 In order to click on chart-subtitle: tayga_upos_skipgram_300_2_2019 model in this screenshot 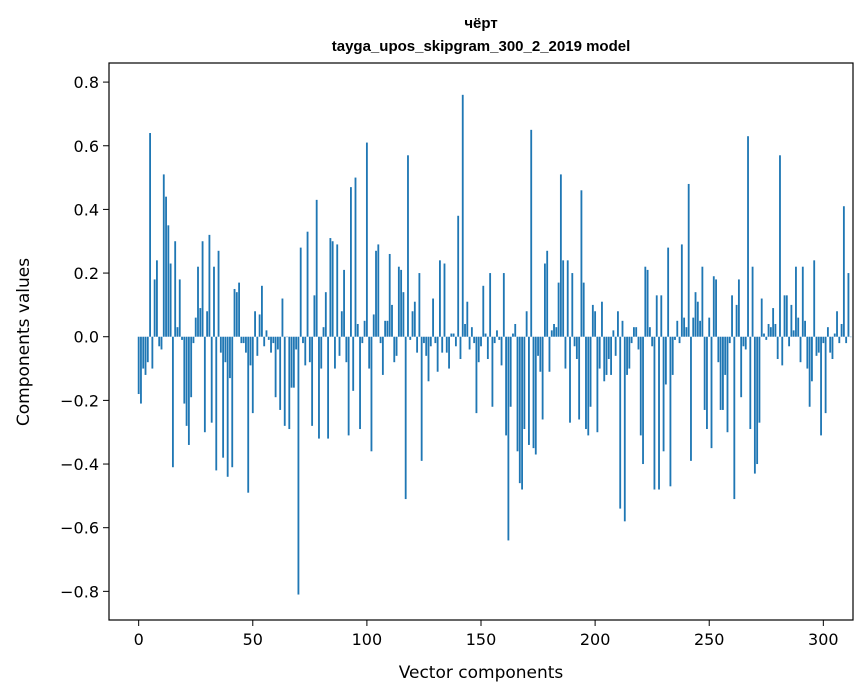, I will do `click(481, 46)`.